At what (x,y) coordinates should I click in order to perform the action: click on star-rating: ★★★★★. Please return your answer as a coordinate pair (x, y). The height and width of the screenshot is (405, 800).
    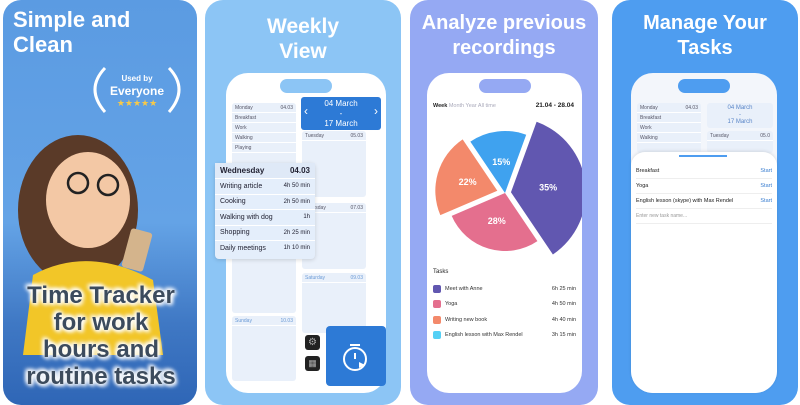
    Looking at the image, I should click on (137, 103).